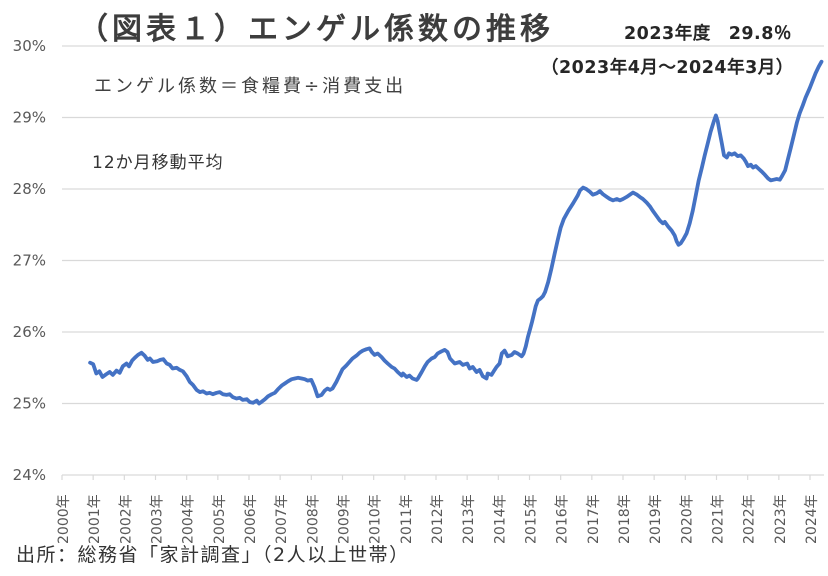 This screenshot has width=828, height=576. What do you see at coordinates (687, 519) in the screenshot?
I see `x-axis-label-2020年: 2020年` at bounding box center [687, 519].